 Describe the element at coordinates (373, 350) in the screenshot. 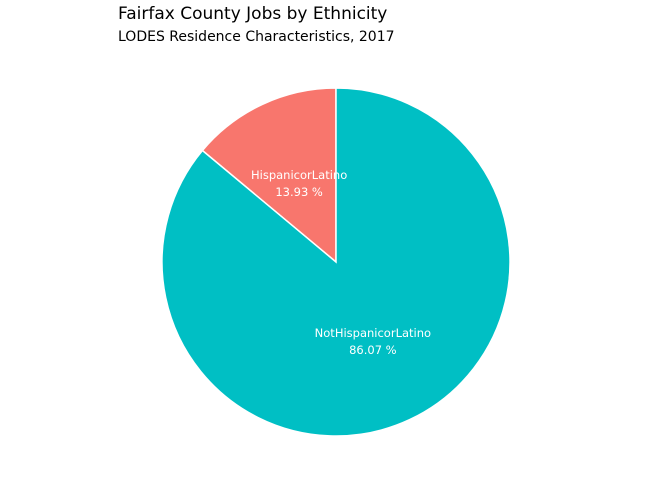

I see `slice-value-nothispanicorlatino: 86.07 %` at that location.